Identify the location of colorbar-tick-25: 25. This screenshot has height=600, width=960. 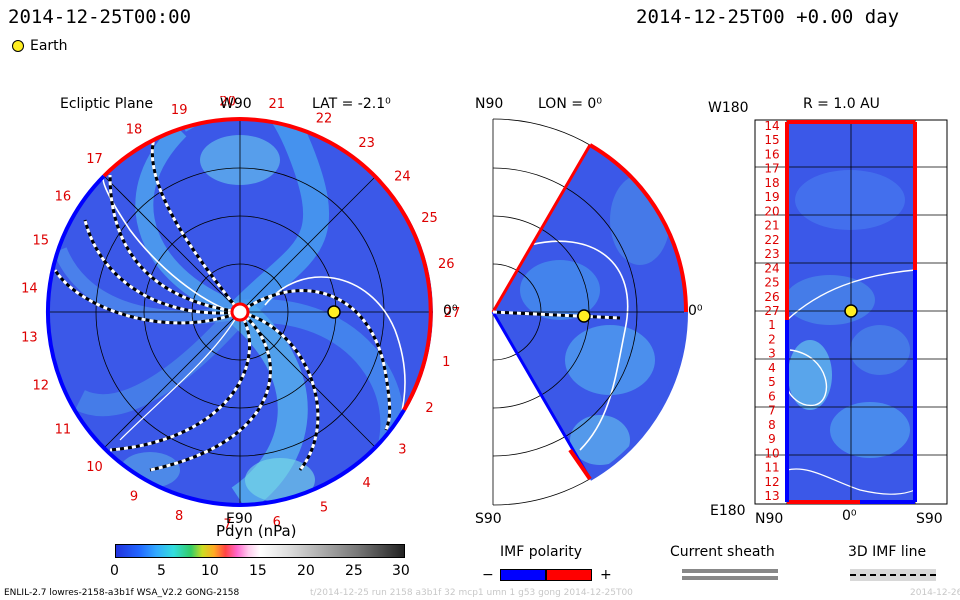
(354, 571).